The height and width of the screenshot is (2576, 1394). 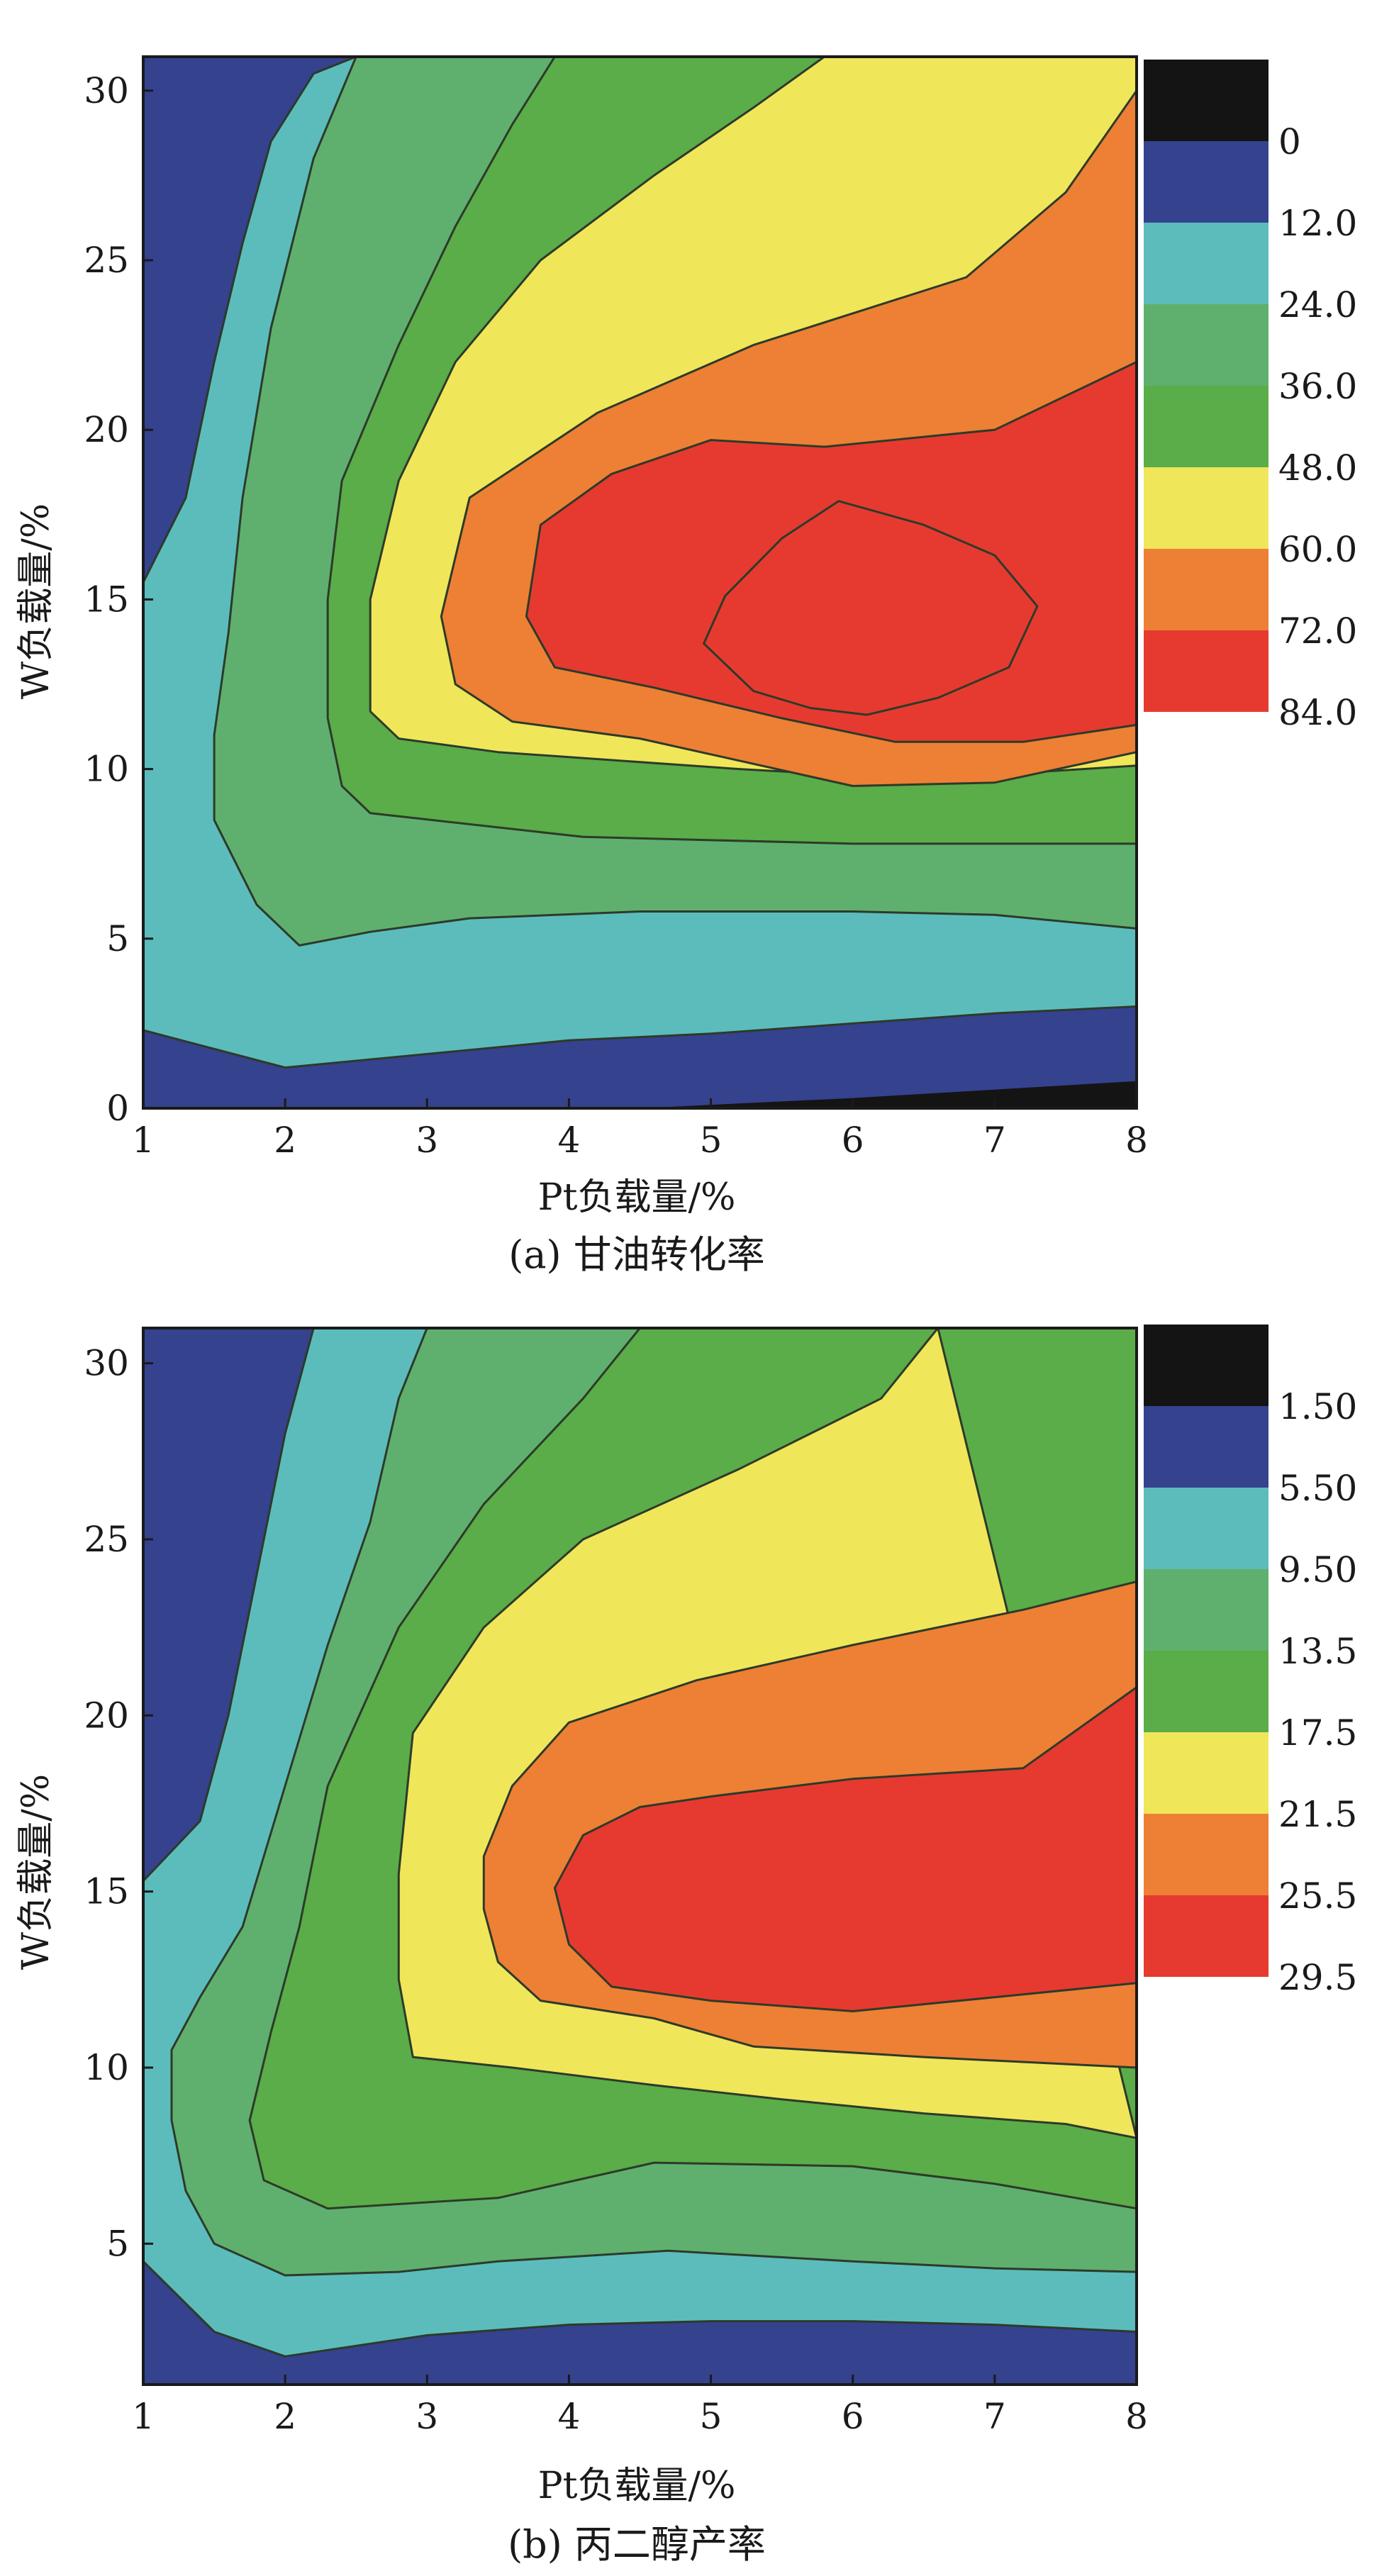 I want to click on panel-b-x-tick-label: 4, so click(x=570, y=2416).